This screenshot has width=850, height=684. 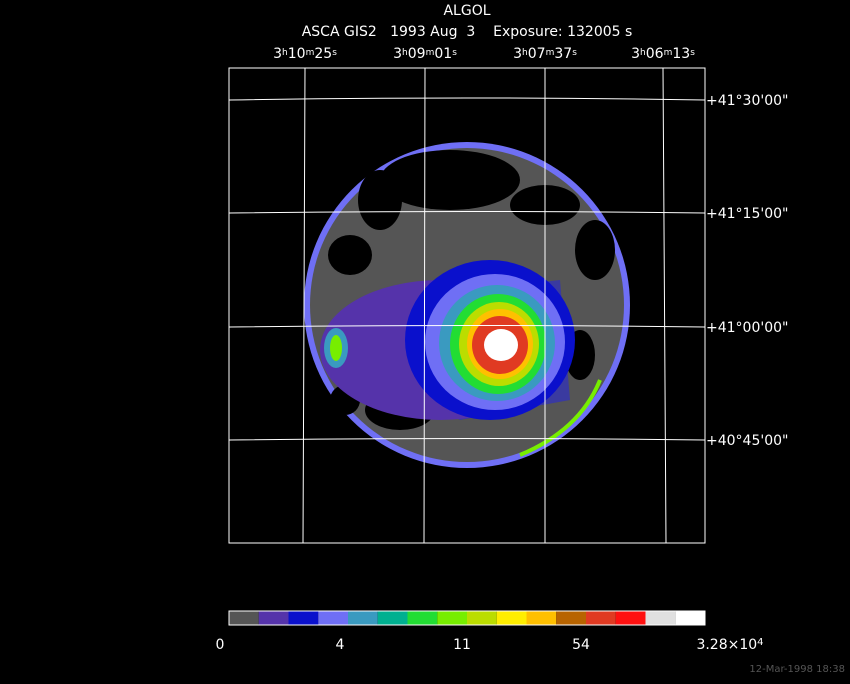 I want to click on ra-label: 3h09m01s, so click(x=425, y=54).